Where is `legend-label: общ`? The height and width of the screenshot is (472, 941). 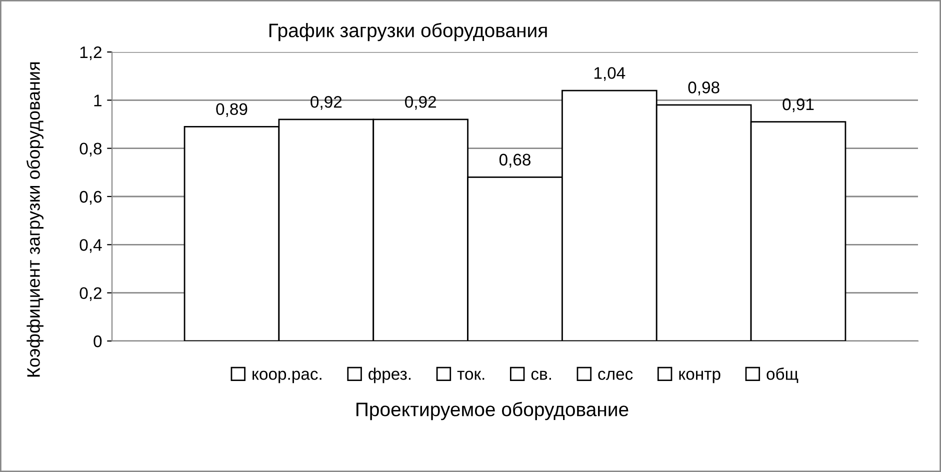
legend-label: общ is located at coordinates (782, 376).